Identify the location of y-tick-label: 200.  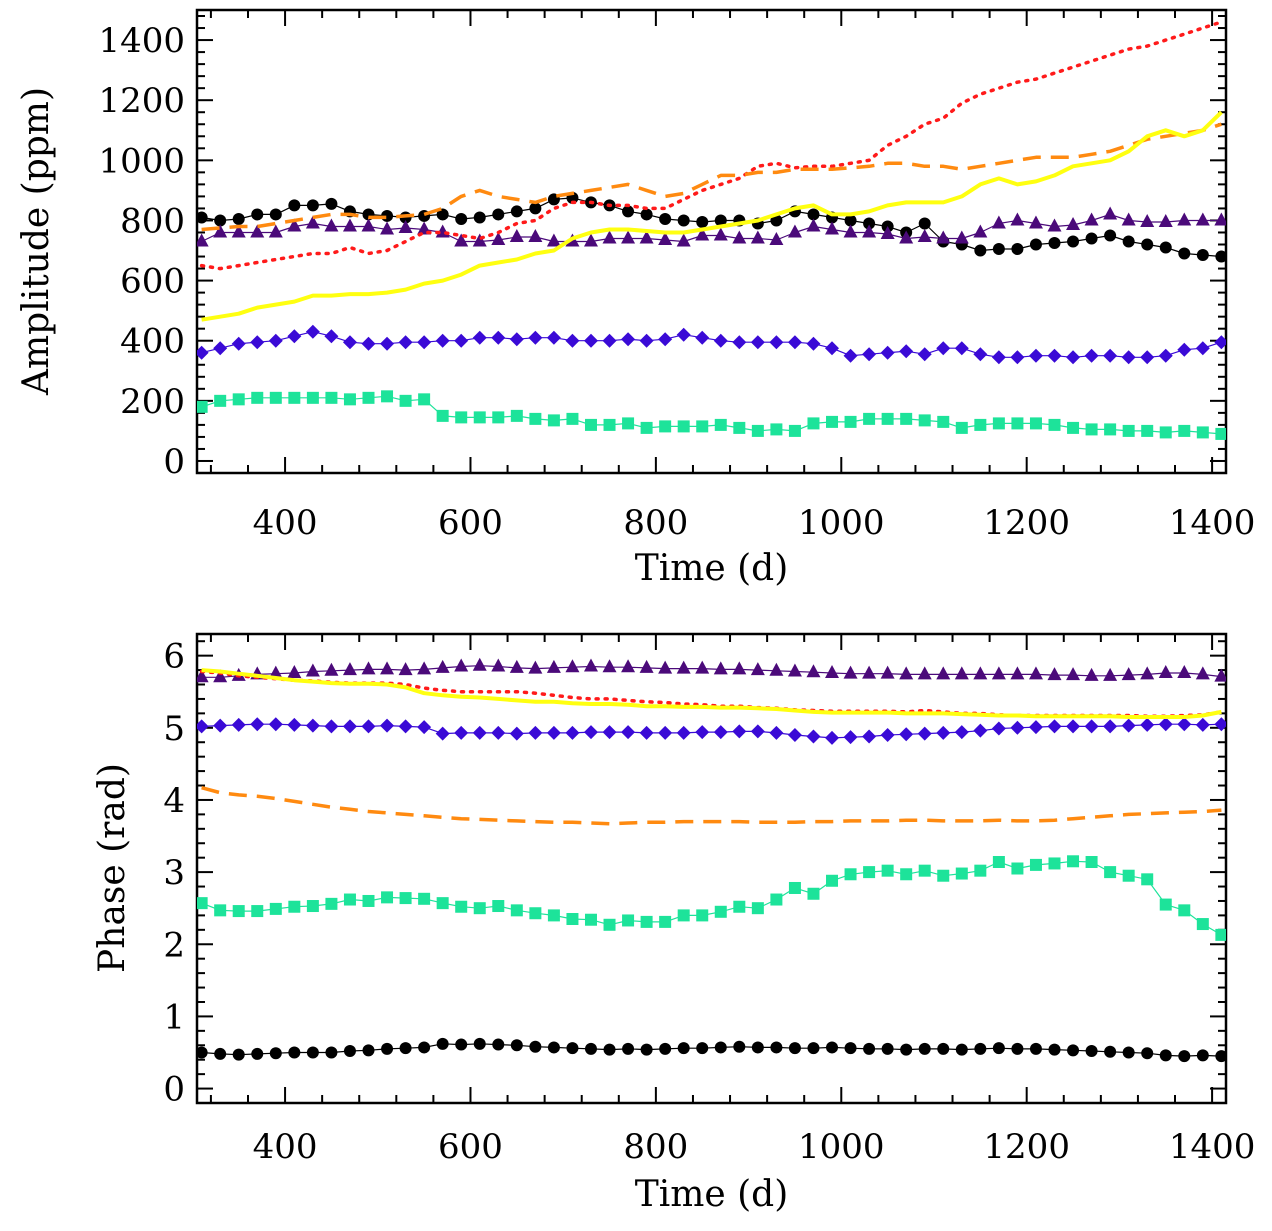
(152, 402).